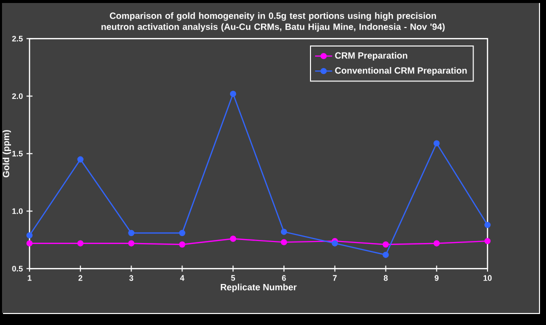 This screenshot has height=325, width=546. I want to click on x-tick-label: 10, so click(488, 278).